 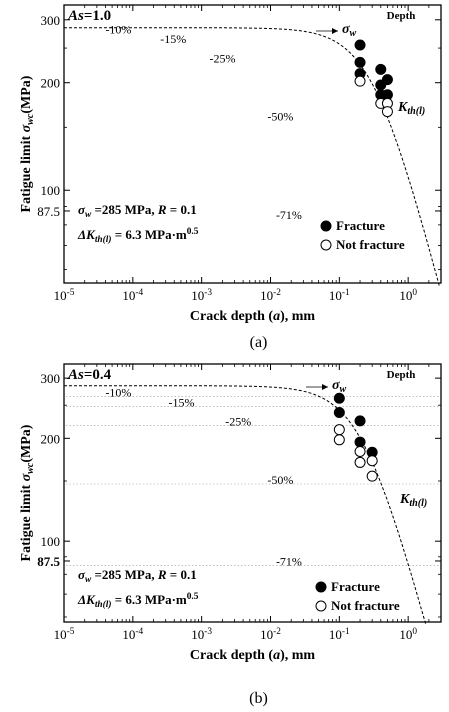 What do you see at coordinates (89, 16) in the screenshot?
I see `as-label: As=1.0` at bounding box center [89, 16].